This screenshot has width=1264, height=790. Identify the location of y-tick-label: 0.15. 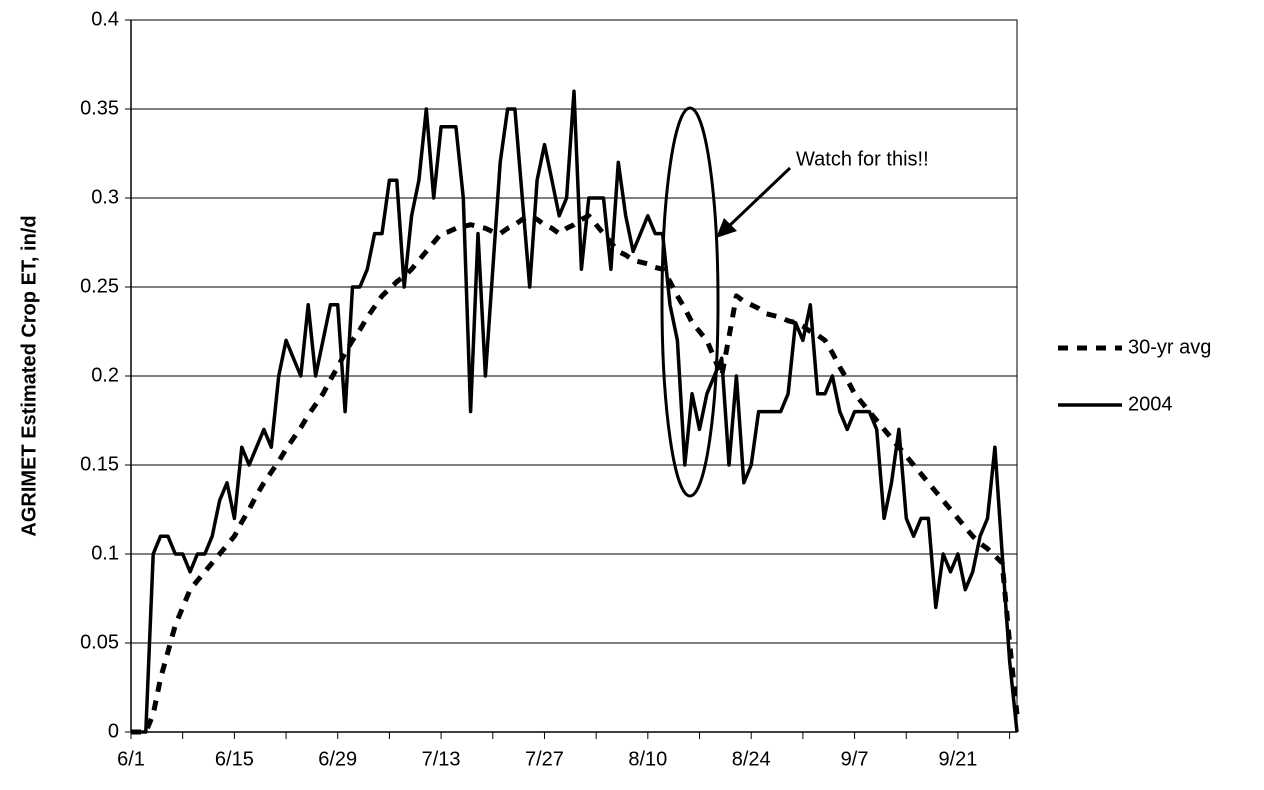
(99, 464).